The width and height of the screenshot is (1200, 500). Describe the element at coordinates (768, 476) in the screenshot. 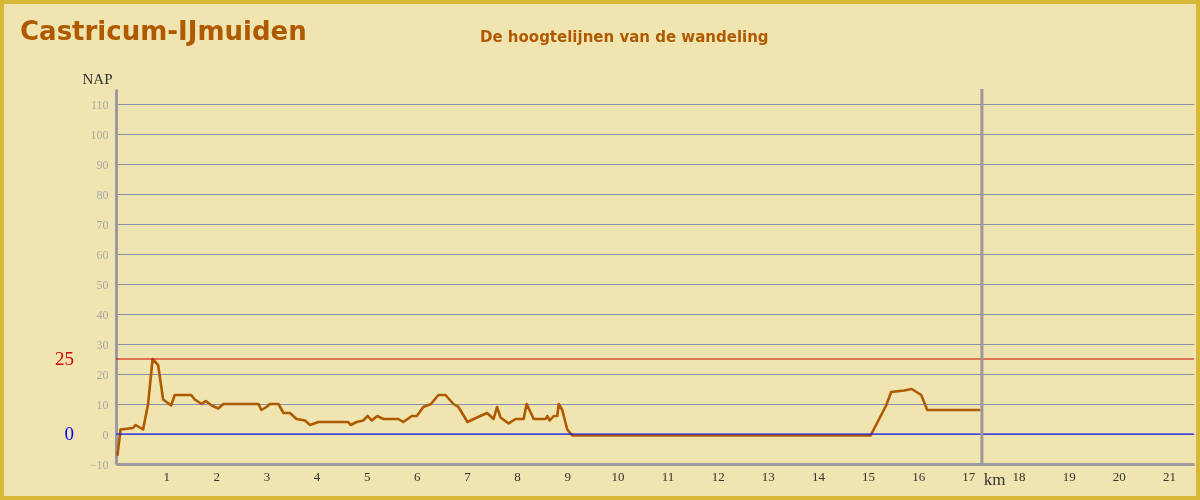

I see `x-tick-label: 13` at that location.